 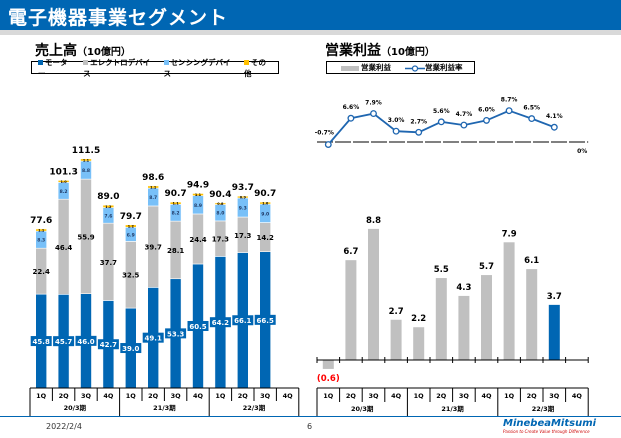 What do you see at coordinates (117, 67) in the screenshot?
I see `legend-electro: エレクトロデバイス` at bounding box center [117, 67].